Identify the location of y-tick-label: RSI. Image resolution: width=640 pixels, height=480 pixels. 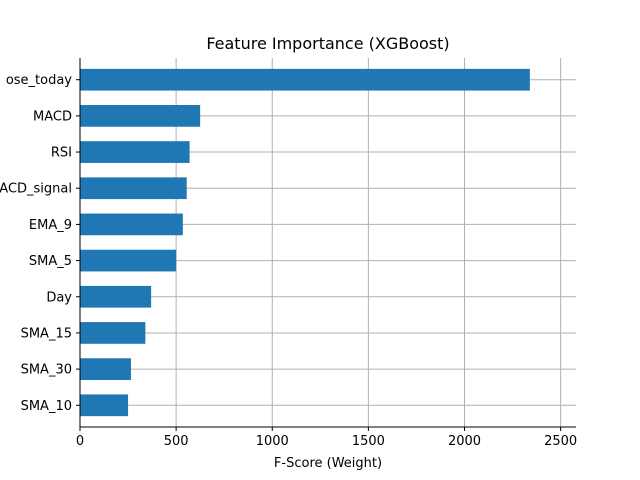
(61, 153).